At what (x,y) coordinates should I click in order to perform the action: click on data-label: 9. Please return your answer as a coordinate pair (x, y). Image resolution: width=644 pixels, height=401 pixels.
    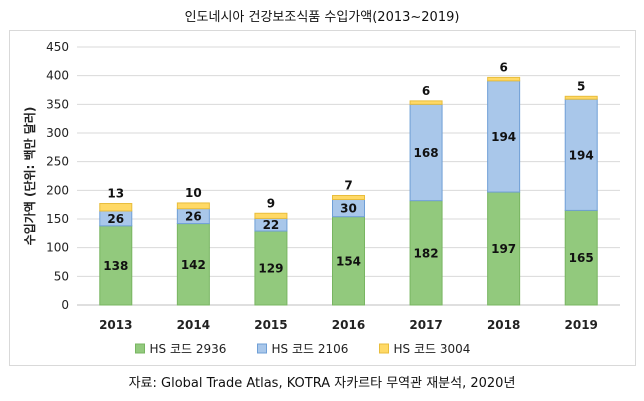
    Looking at the image, I should click on (271, 203).